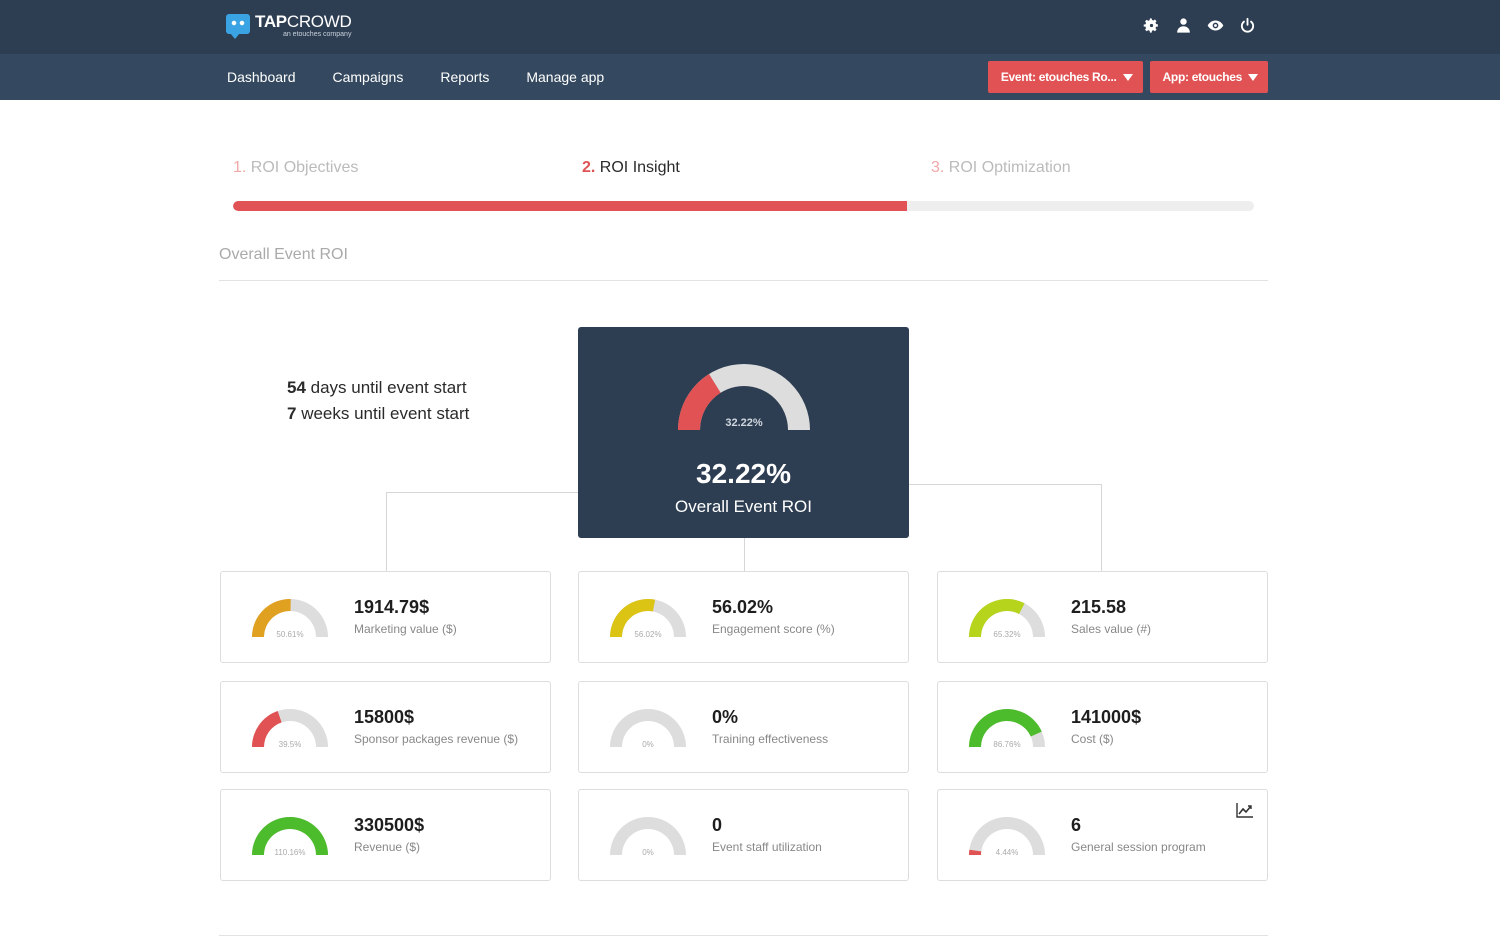 This screenshot has height=938, width=1500. Describe the element at coordinates (743, 607) in the screenshot. I see `kpi-value: 56.02%` at that location.